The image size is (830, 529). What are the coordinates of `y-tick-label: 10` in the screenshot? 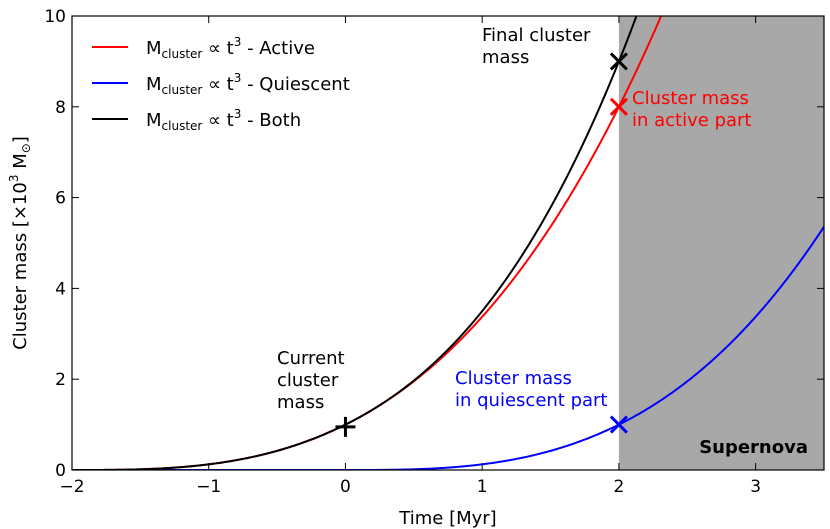 It's located at (55, 17).